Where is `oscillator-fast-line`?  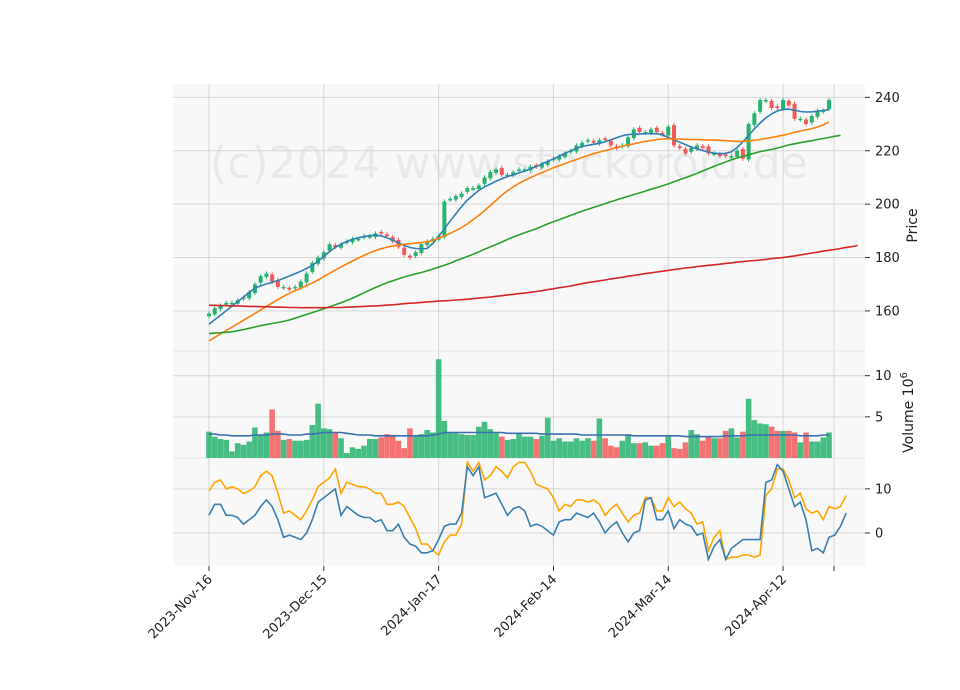
oscillator-fast-line is located at coordinates (527, 512).